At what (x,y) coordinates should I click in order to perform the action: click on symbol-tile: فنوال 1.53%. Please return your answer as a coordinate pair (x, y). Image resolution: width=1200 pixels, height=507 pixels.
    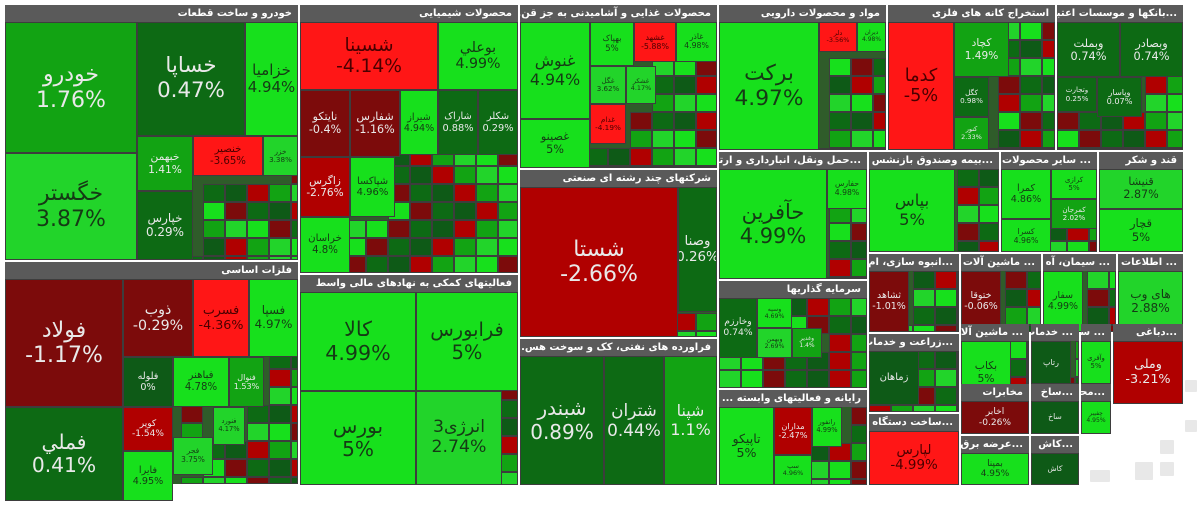
    Looking at the image, I should click on (246, 382).